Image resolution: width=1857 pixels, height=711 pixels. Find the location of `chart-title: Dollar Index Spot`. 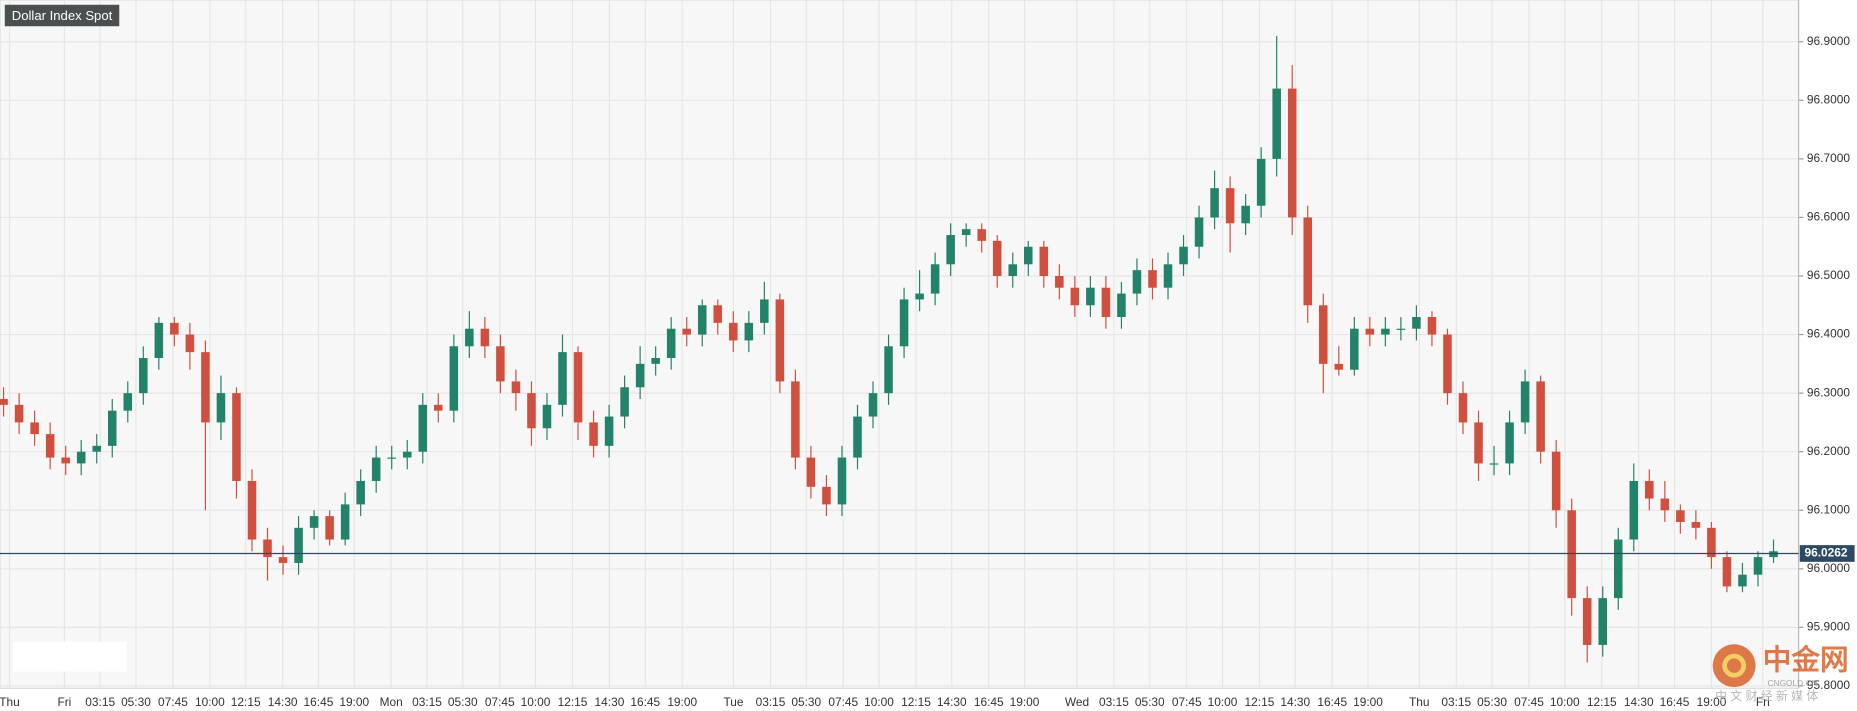

chart-title: Dollar Index Spot is located at coordinates (62, 15).